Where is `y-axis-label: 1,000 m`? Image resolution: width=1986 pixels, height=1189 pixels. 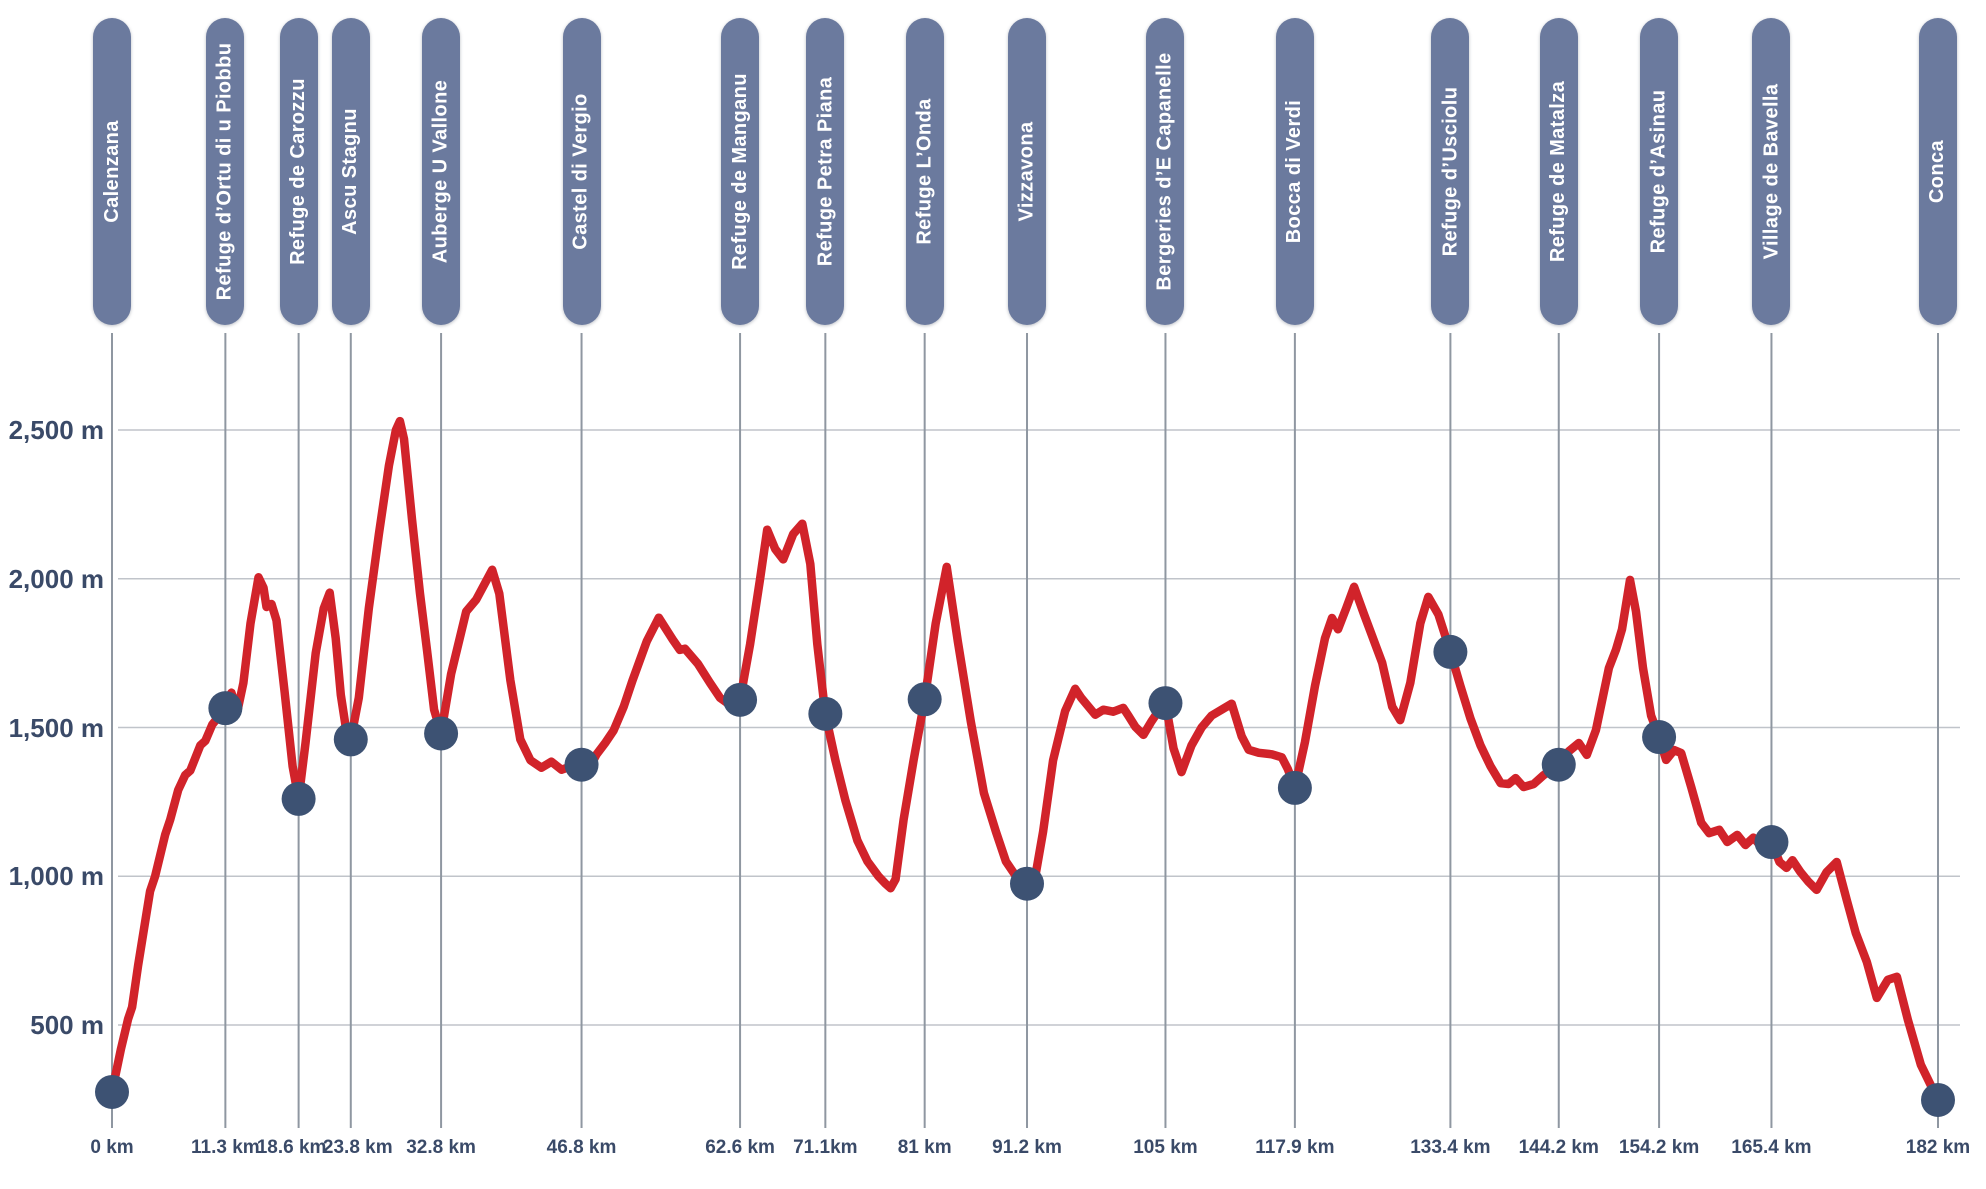
y-axis-label: 1,000 m is located at coordinates (56, 876).